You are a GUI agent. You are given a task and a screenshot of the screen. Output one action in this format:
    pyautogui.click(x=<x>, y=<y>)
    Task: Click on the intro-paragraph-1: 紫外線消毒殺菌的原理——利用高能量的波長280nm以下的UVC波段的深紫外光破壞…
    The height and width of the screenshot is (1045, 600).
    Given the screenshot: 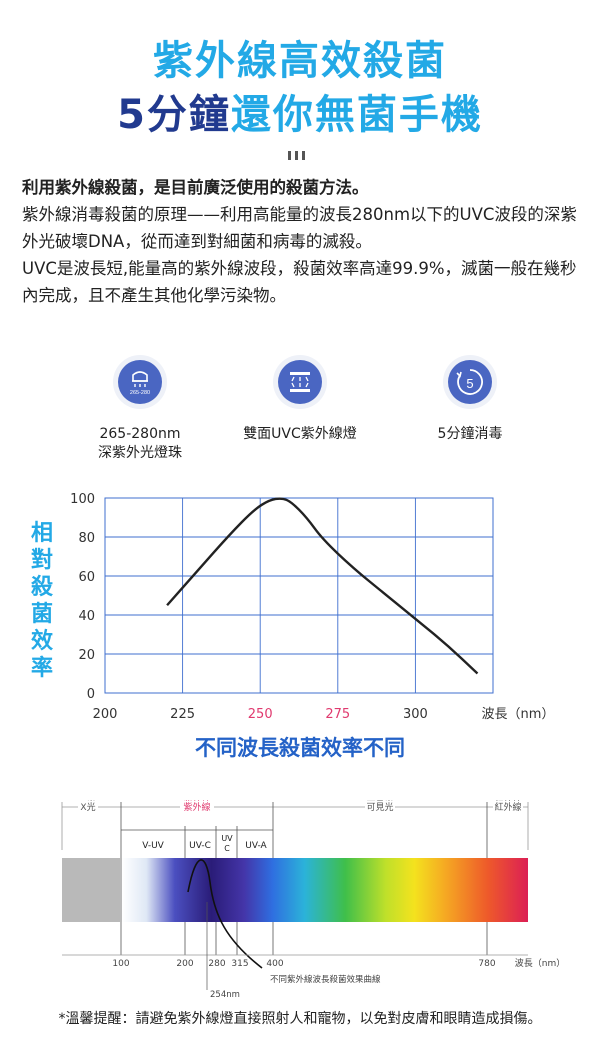 What is the action you would take?
    pyautogui.click(x=299, y=228)
    